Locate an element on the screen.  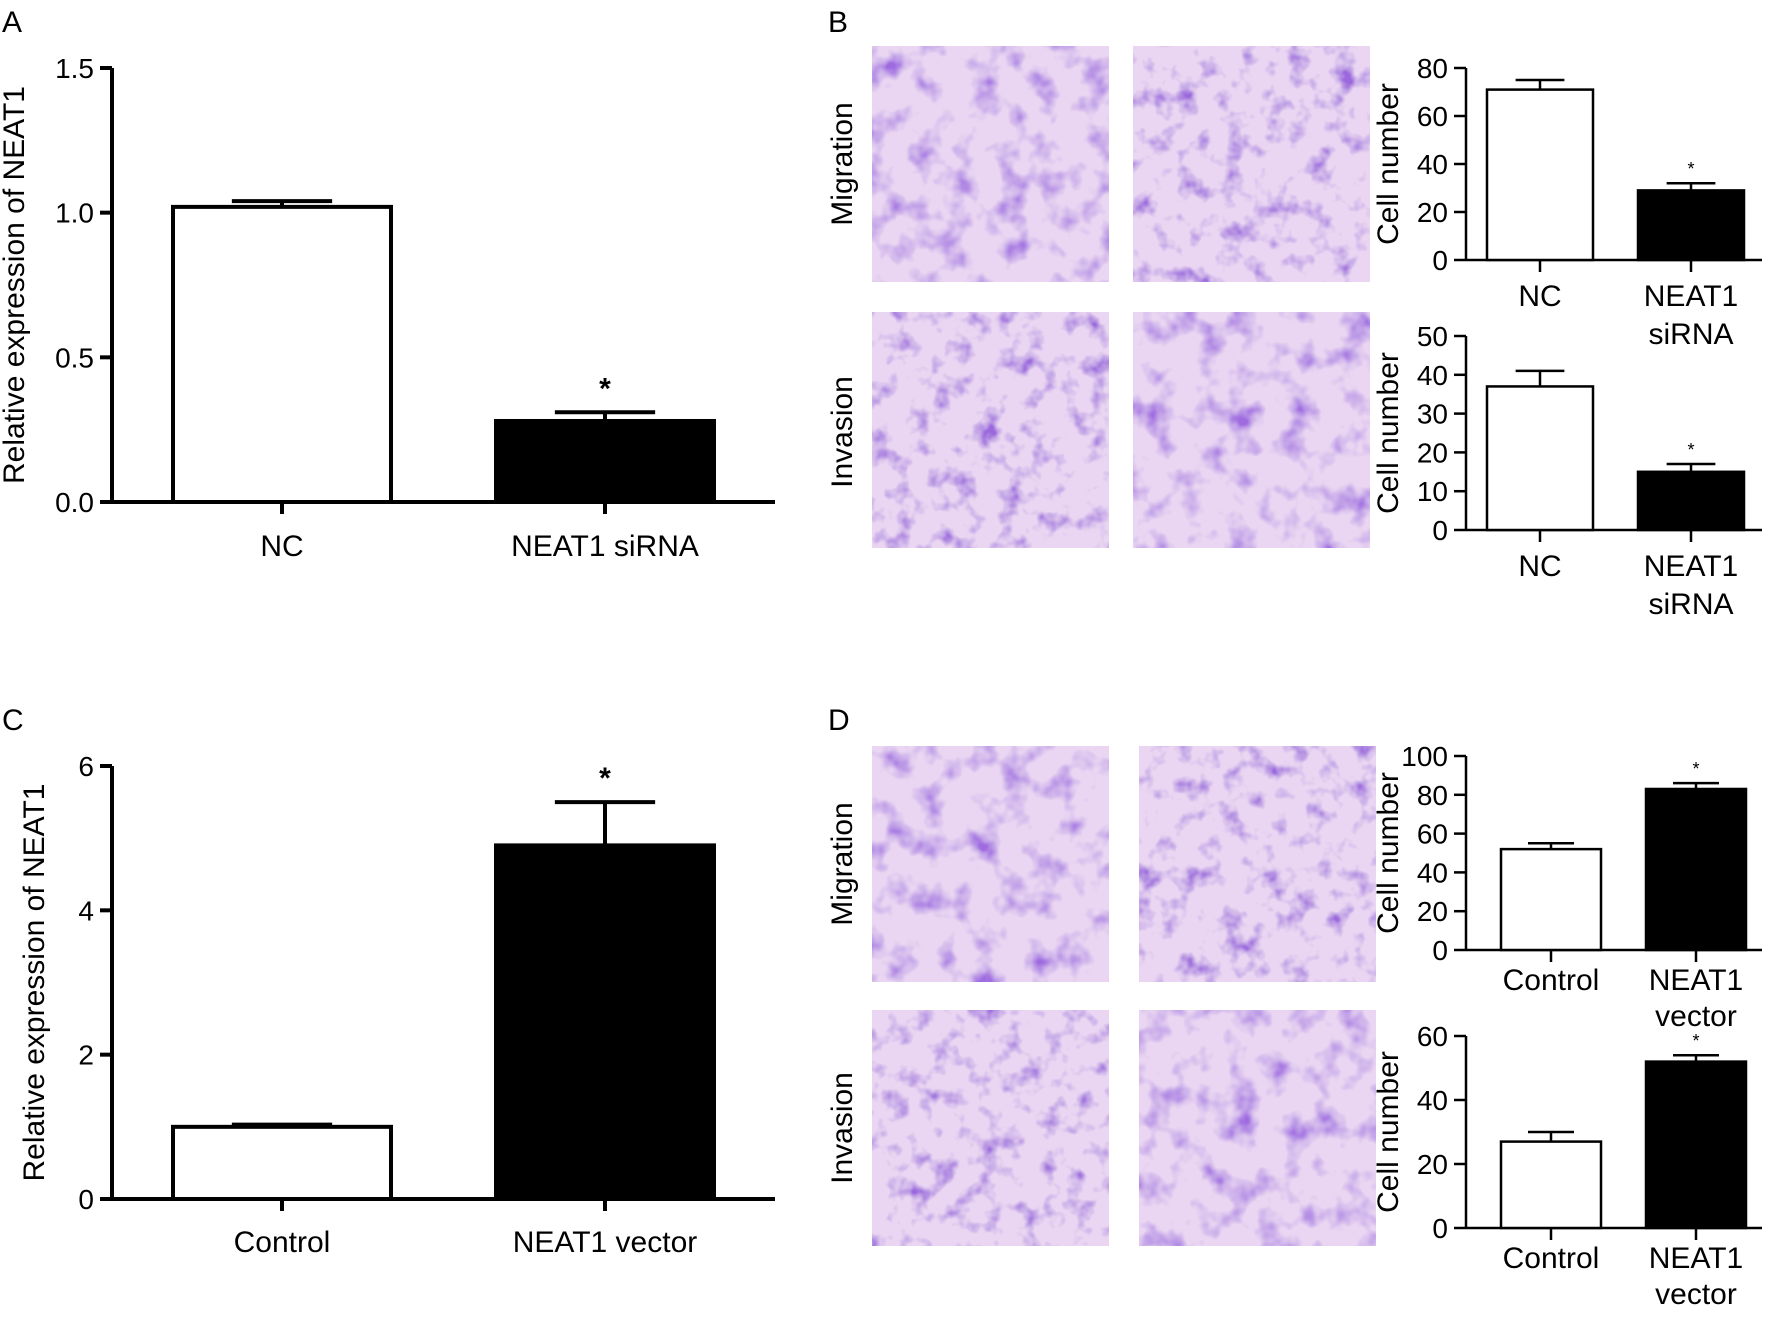
x-tick-label: NEAT1 vector is located at coordinates (605, 1242).